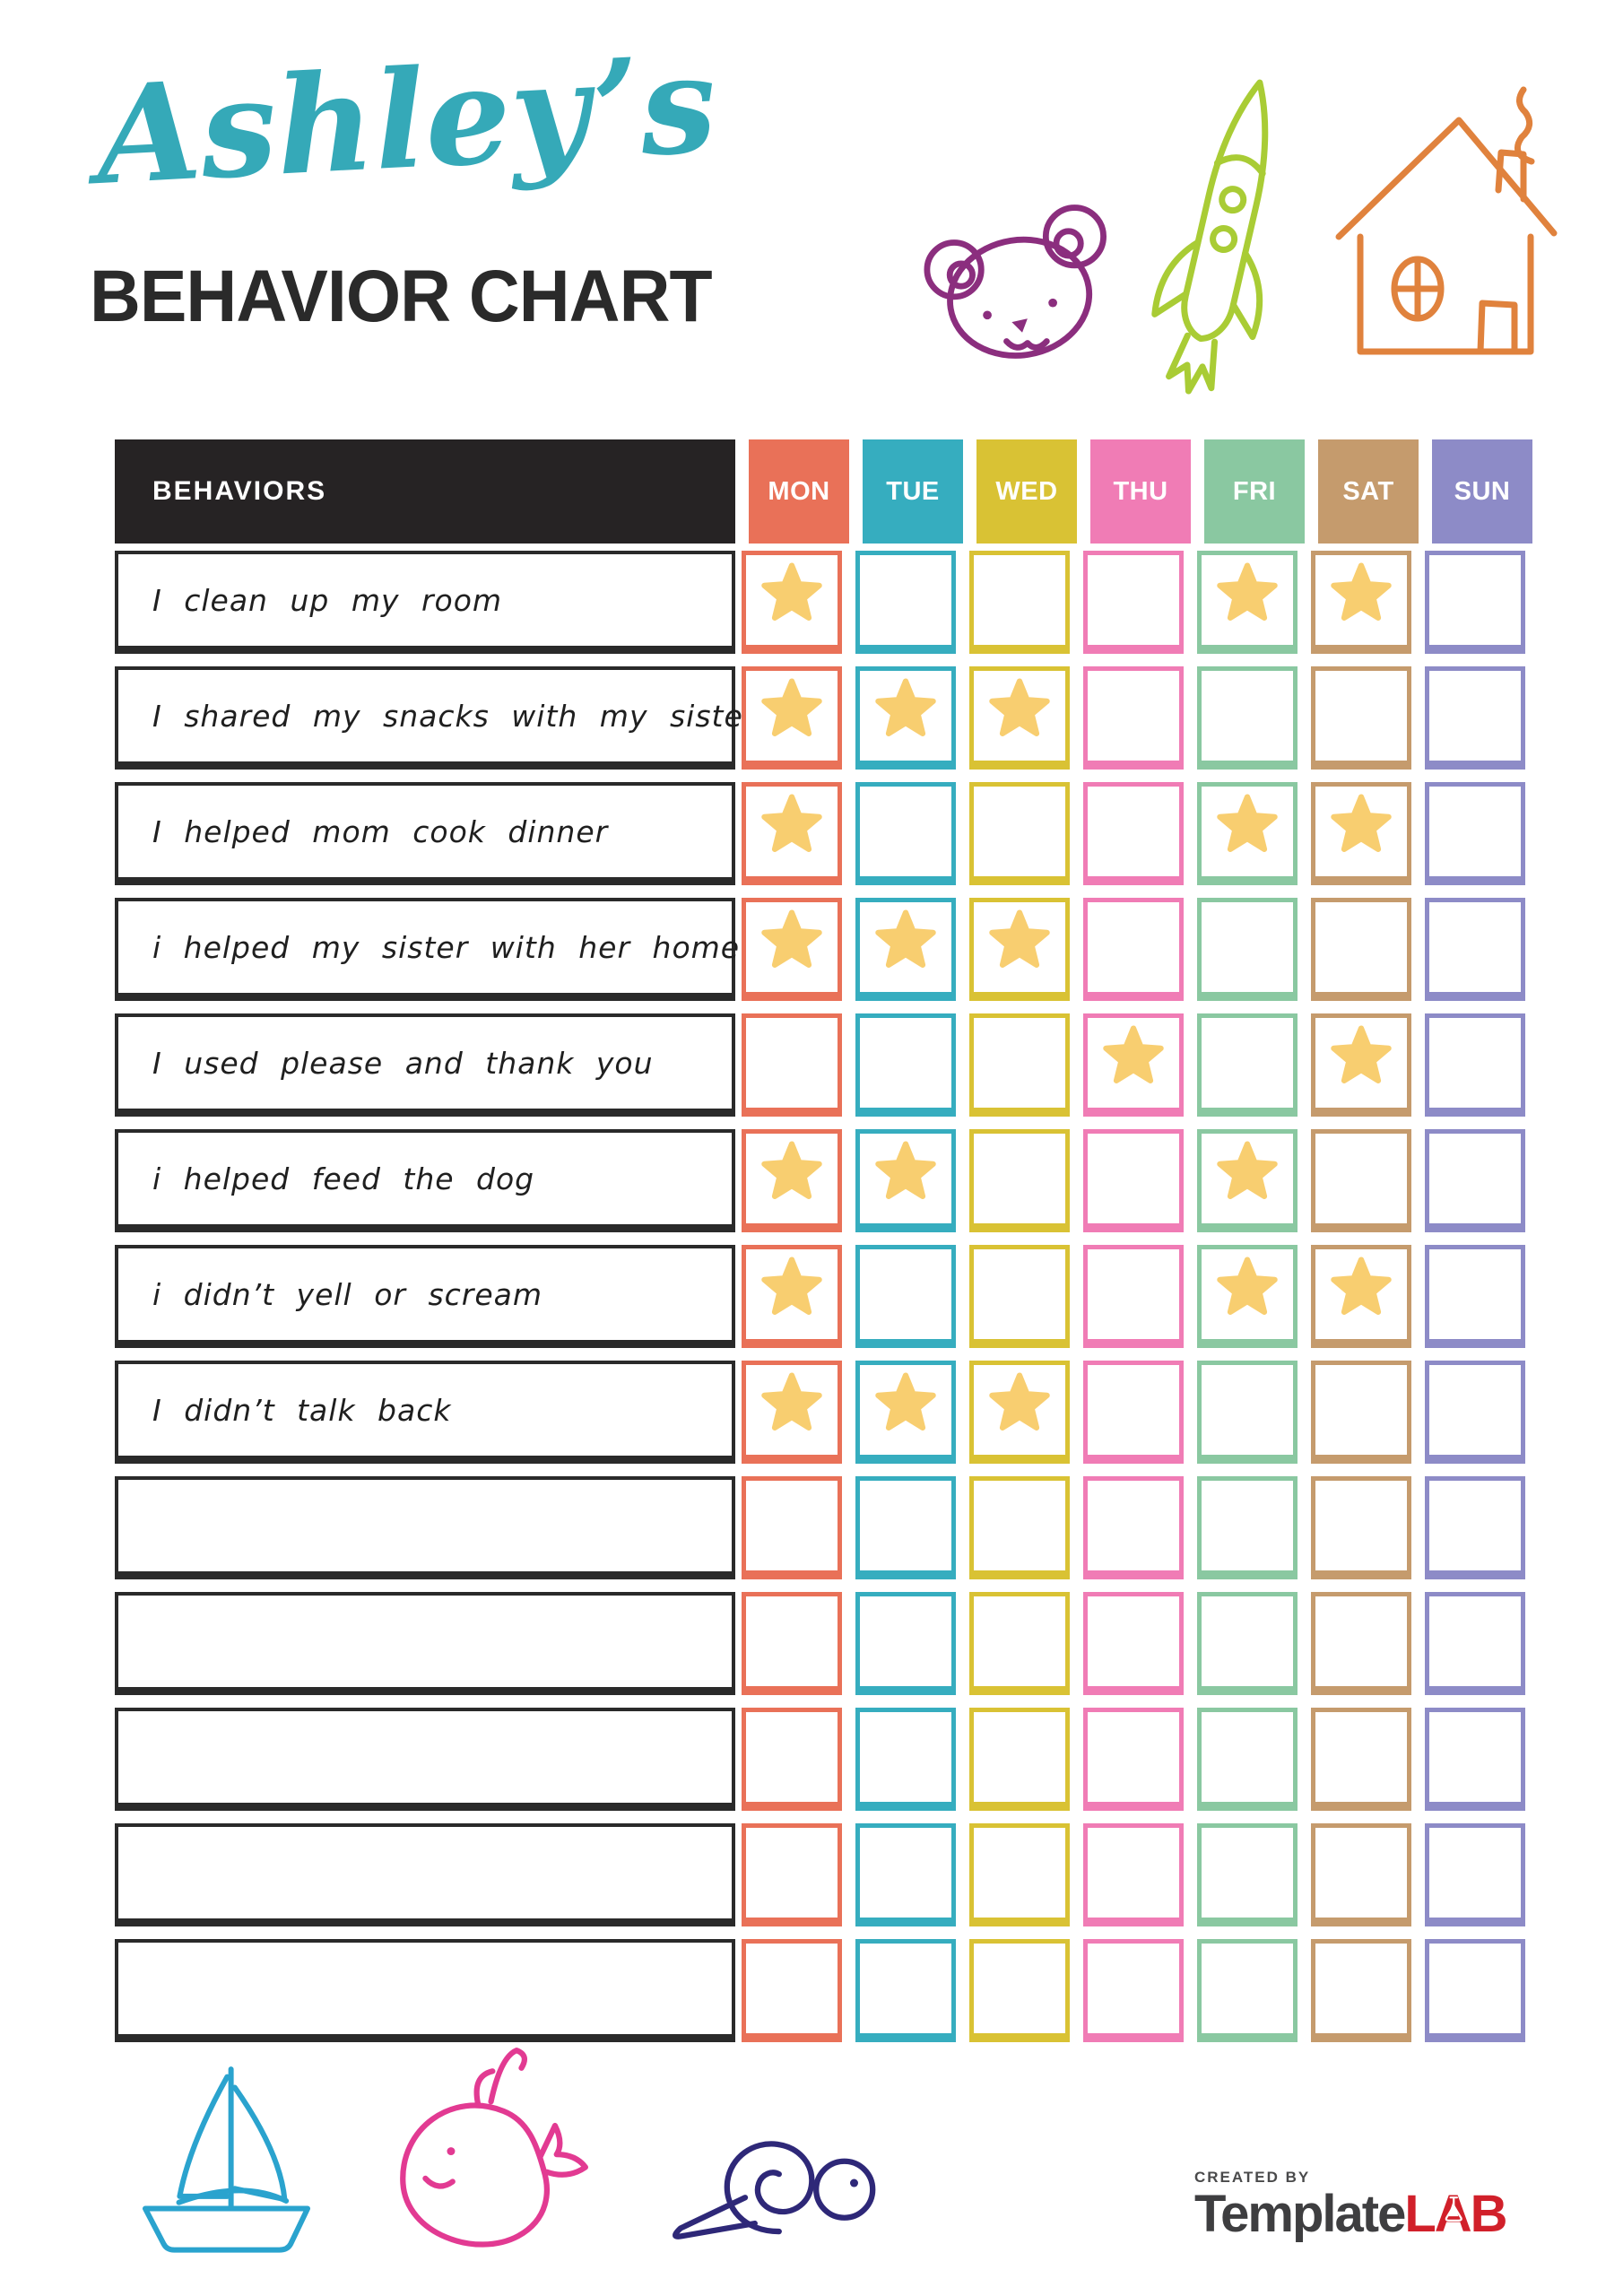 The image size is (1623, 2296). What do you see at coordinates (792, 1527) in the screenshot?
I see `cell-mon-row9` at bounding box center [792, 1527].